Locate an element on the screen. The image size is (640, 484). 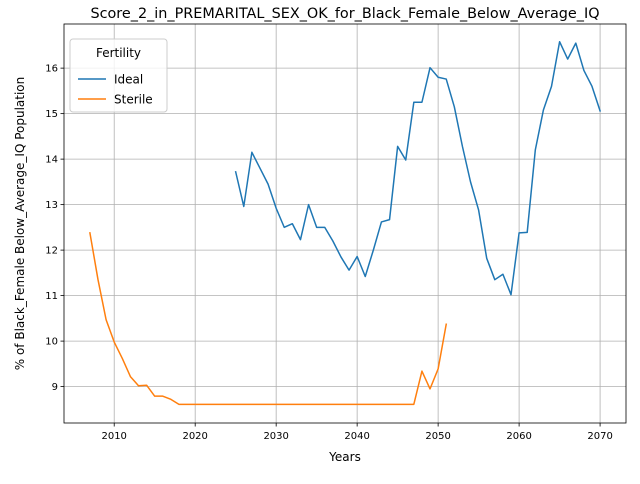
y-tick-label: 14 is located at coordinates (51, 160).